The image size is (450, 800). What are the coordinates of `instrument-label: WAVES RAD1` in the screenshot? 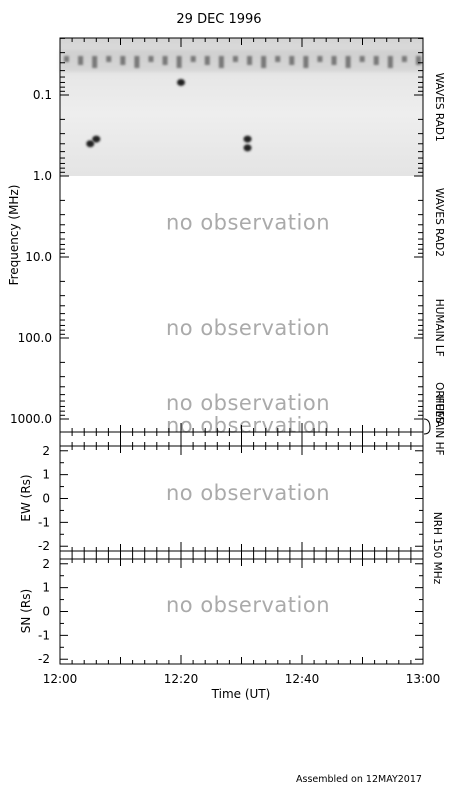 It's located at (439, 107).